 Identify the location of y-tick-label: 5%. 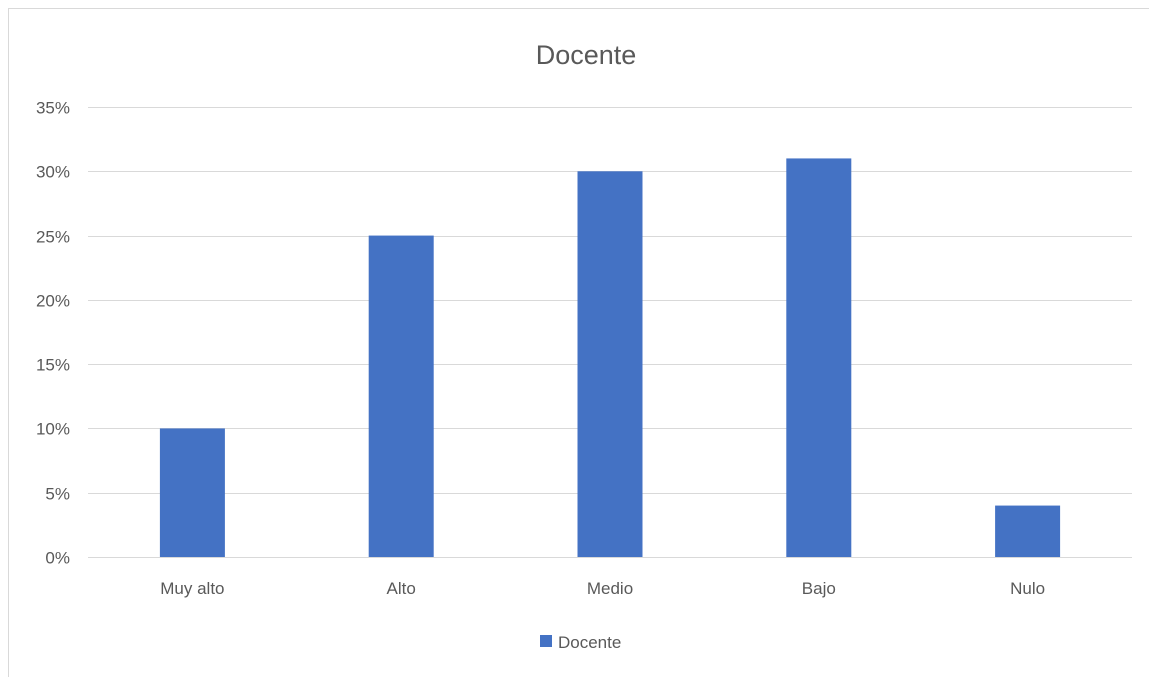
(57, 494).